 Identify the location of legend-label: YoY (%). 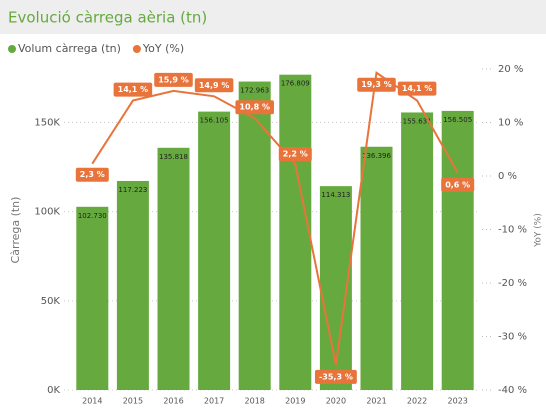
(163, 48).